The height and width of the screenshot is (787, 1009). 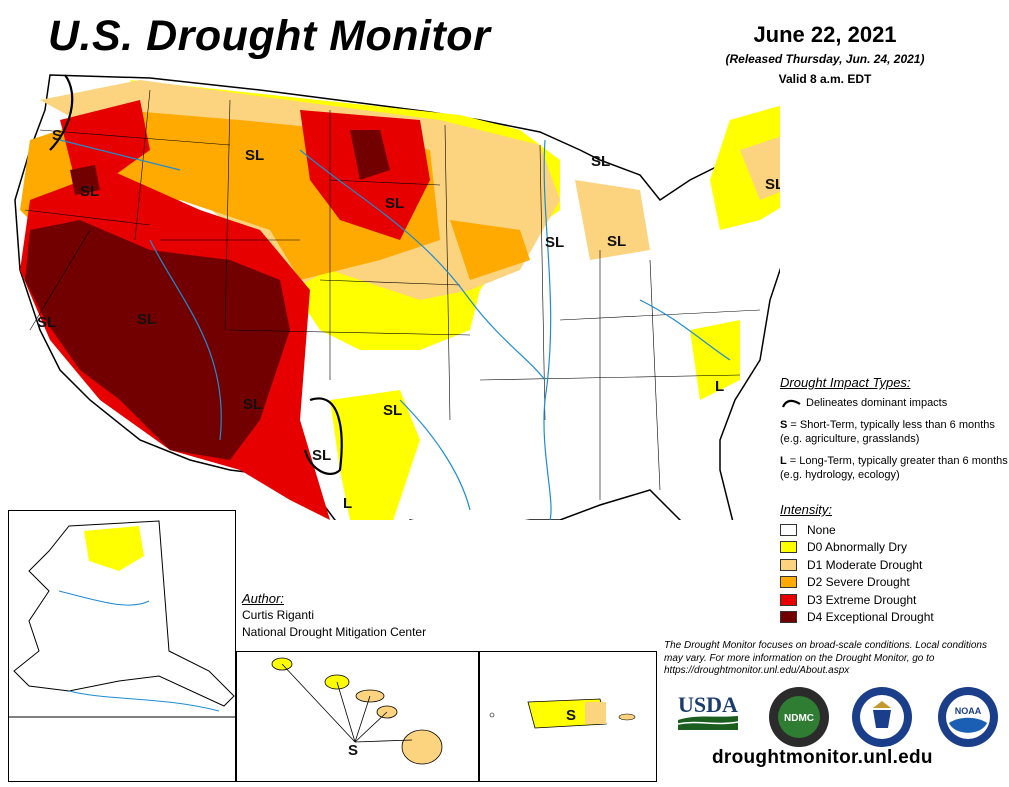 What do you see at coordinates (825, 79) in the screenshot?
I see `valid-time: Valid 8 a.m. EDT` at bounding box center [825, 79].